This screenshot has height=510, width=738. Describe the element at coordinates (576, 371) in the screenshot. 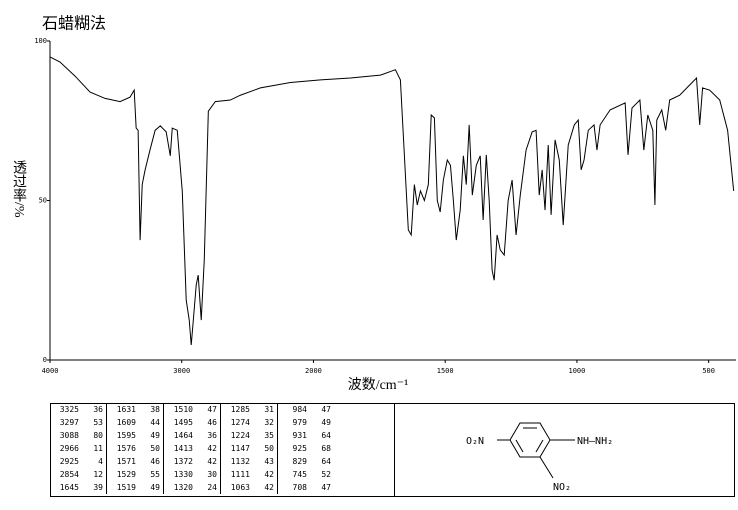

I see `x-tick-label: 1000` at that location.